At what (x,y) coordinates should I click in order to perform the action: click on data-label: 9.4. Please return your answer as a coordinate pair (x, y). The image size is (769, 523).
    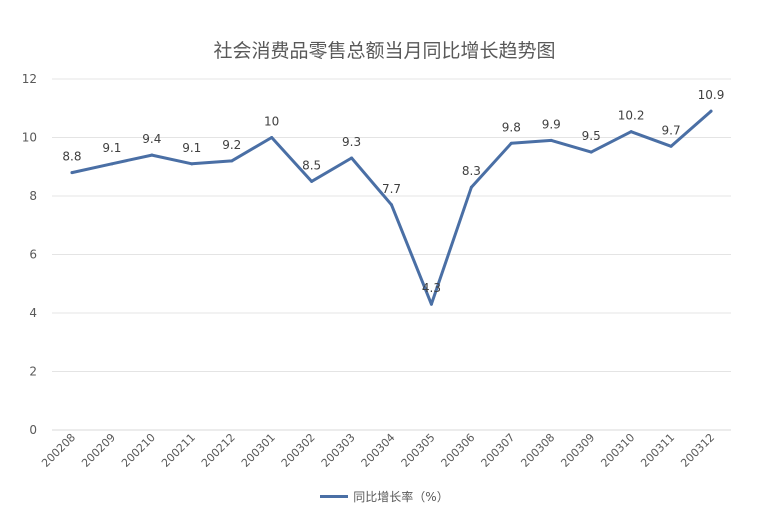
    Looking at the image, I should click on (151, 139).